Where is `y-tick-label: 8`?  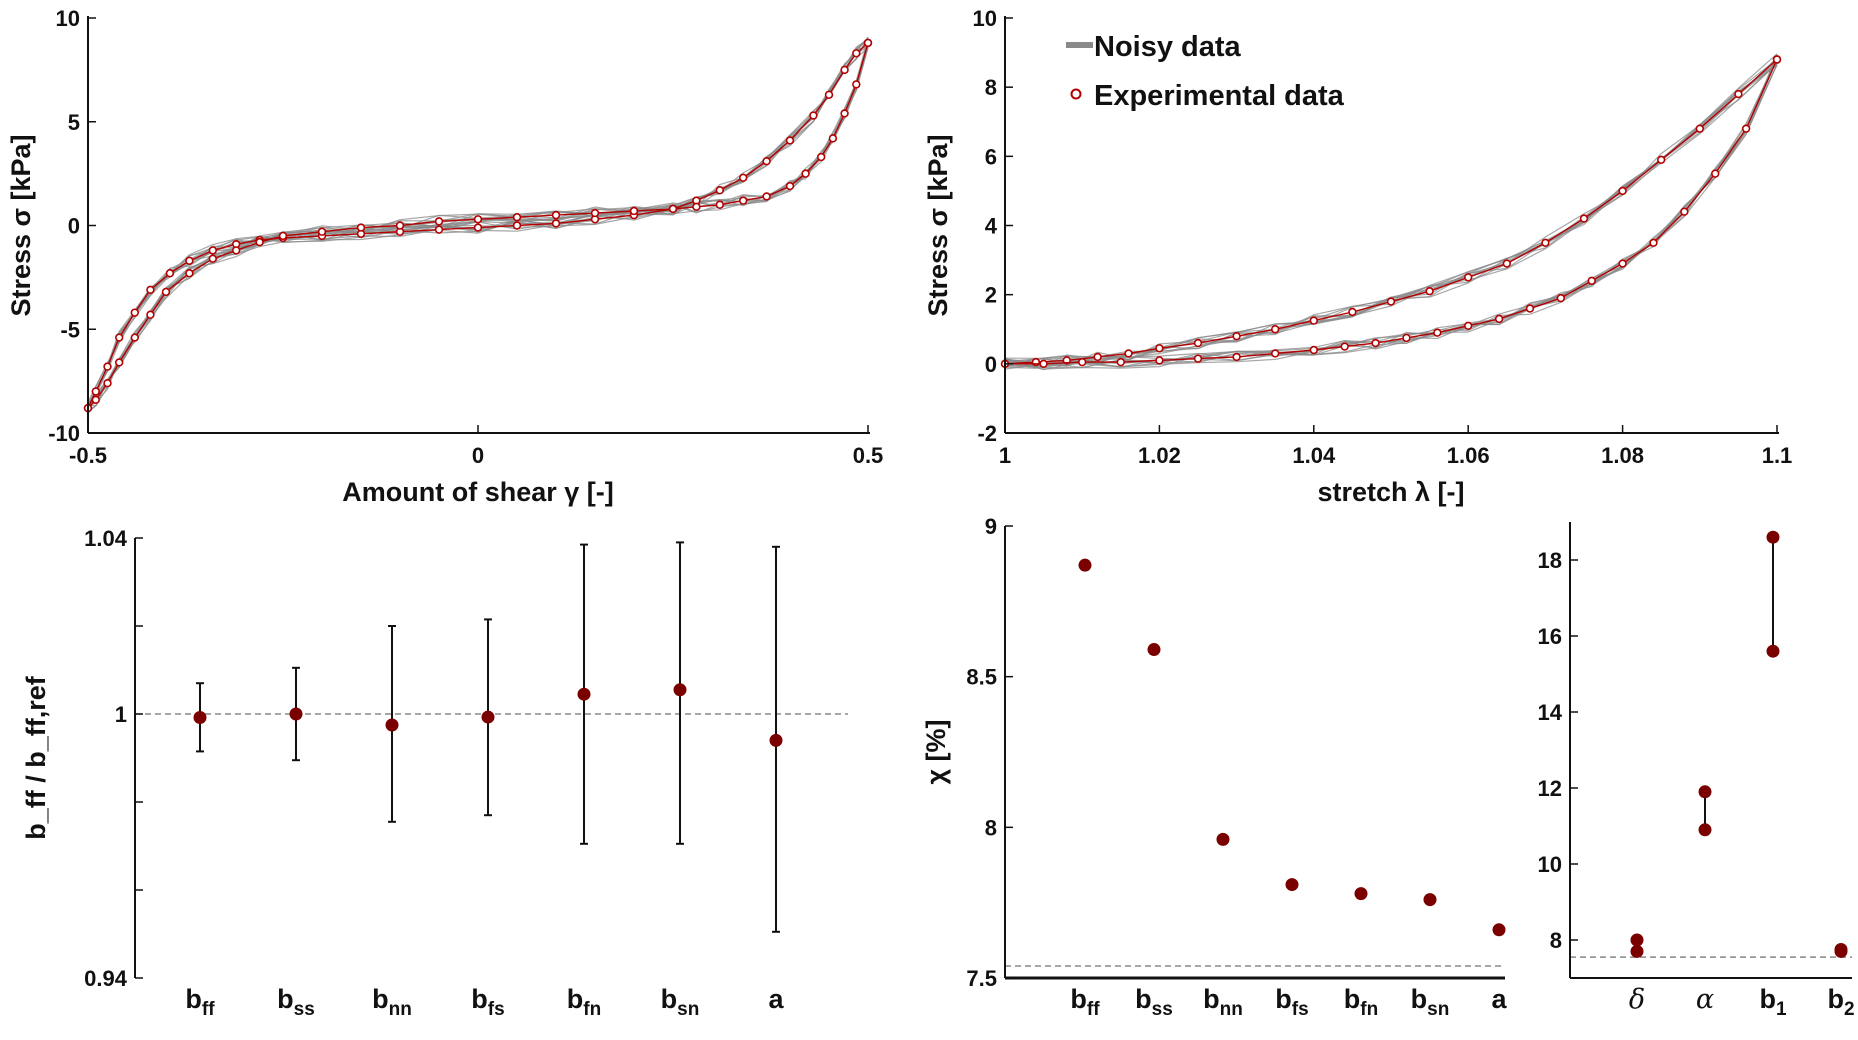
y-tick-label: 8 is located at coordinates (991, 827).